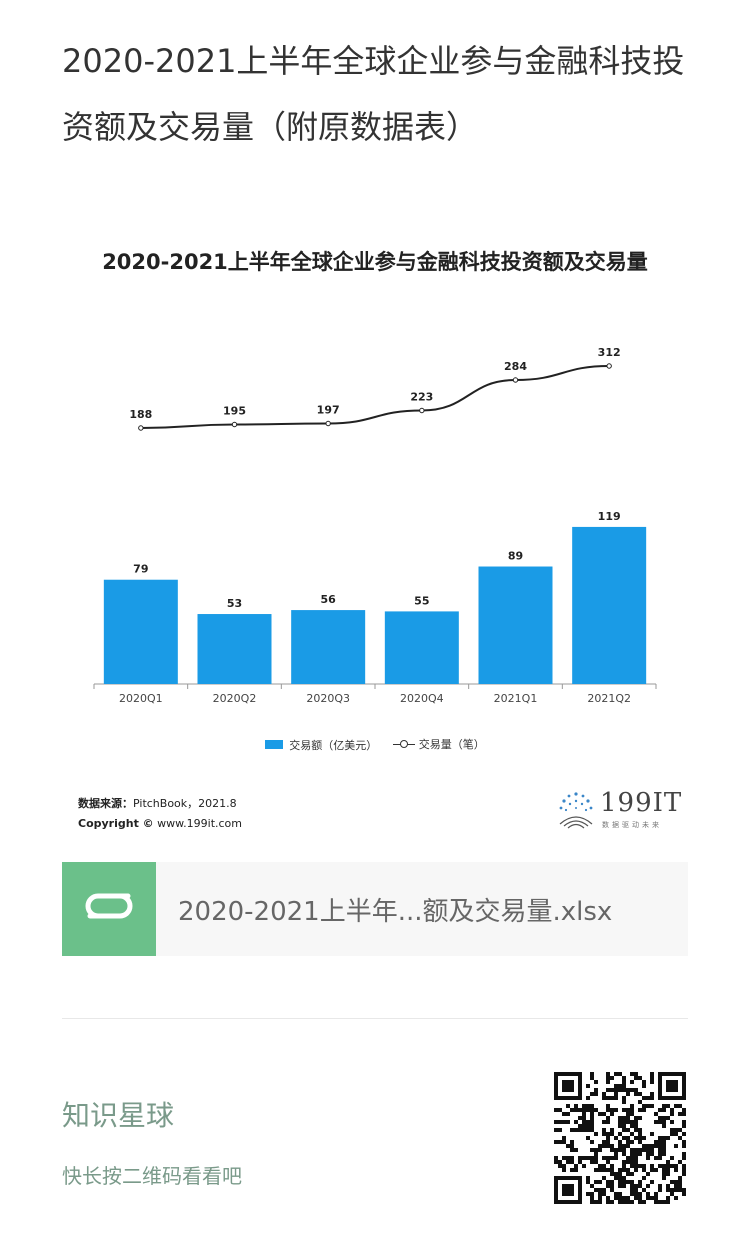 Image resolution: width=750 pixels, height=1259 pixels. Describe the element at coordinates (641, 803) in the screenshot. I see `logo-text: 199IT` at that location.